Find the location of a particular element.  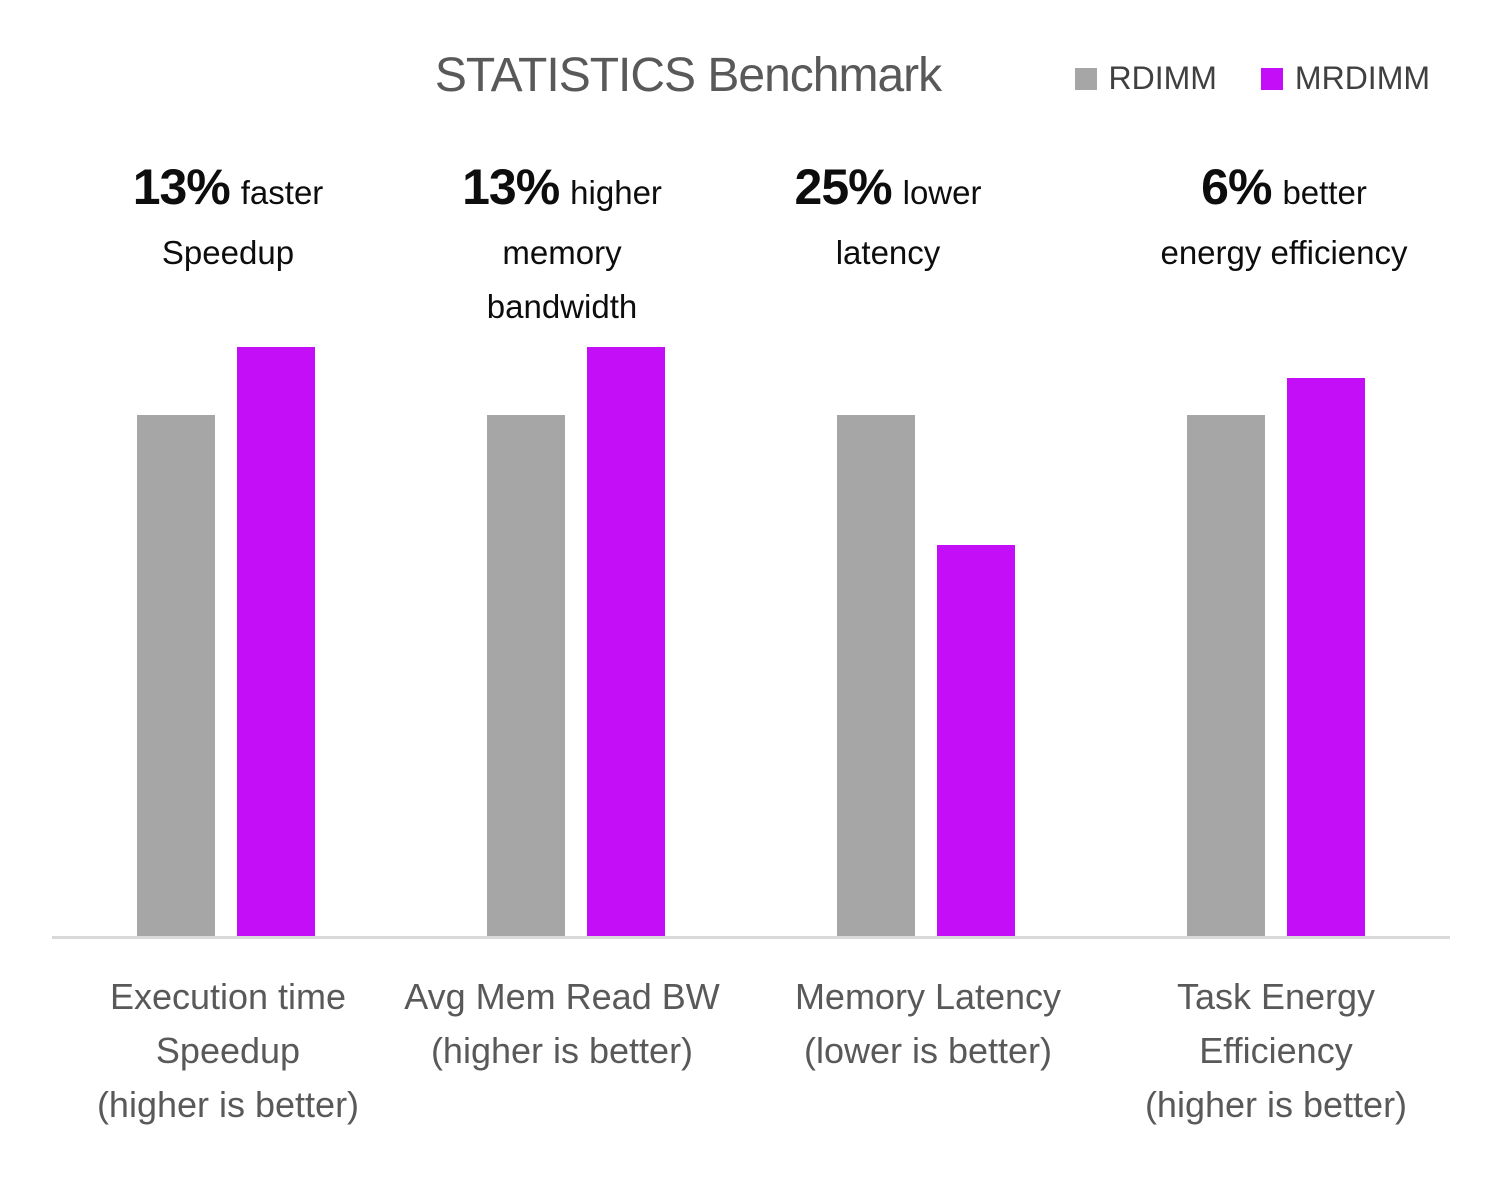

bar-mrdimm-mem-read-bw is located at coordinates (626, 642).